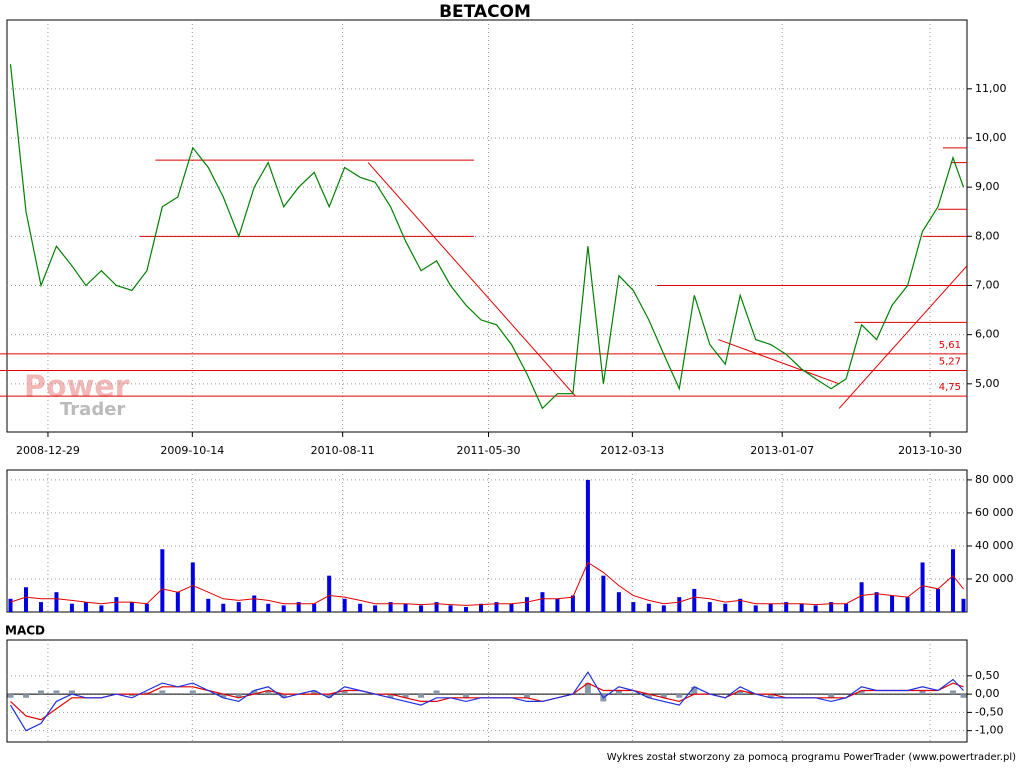  Describe the element at coordinates (192, 450) in the screenshot. I see `x-tick-label: 2009-10-14` at that location.